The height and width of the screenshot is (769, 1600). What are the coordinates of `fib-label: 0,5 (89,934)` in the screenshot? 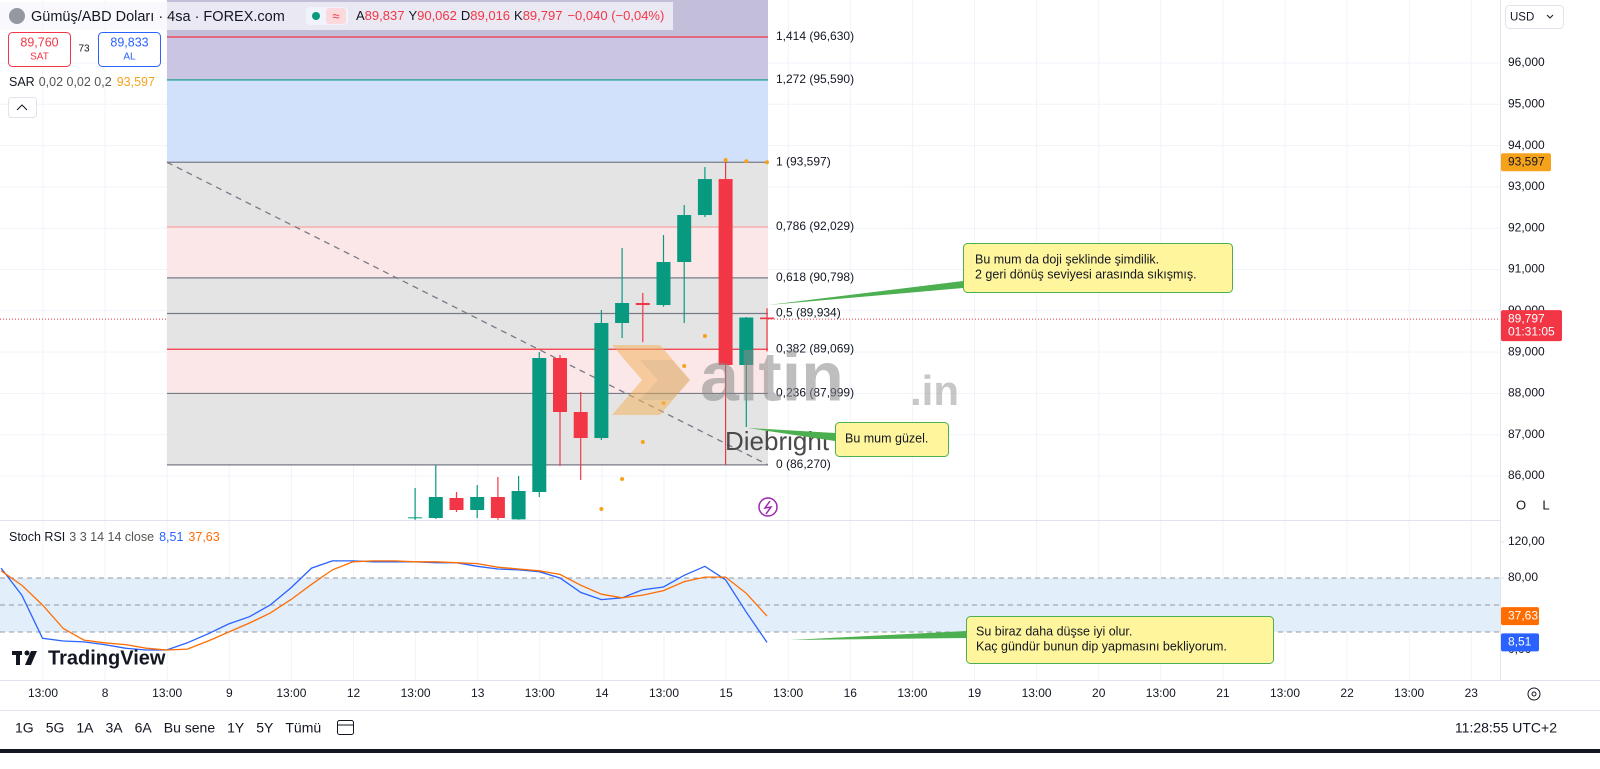 It's located at (808, 313).